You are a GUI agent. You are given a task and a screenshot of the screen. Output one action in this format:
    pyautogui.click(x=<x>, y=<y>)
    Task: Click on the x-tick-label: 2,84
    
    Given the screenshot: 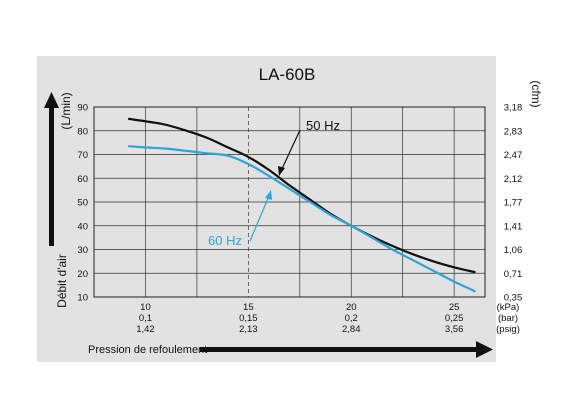 What is the action you would take?
    pyautogui.click(x=351, y=329)
    